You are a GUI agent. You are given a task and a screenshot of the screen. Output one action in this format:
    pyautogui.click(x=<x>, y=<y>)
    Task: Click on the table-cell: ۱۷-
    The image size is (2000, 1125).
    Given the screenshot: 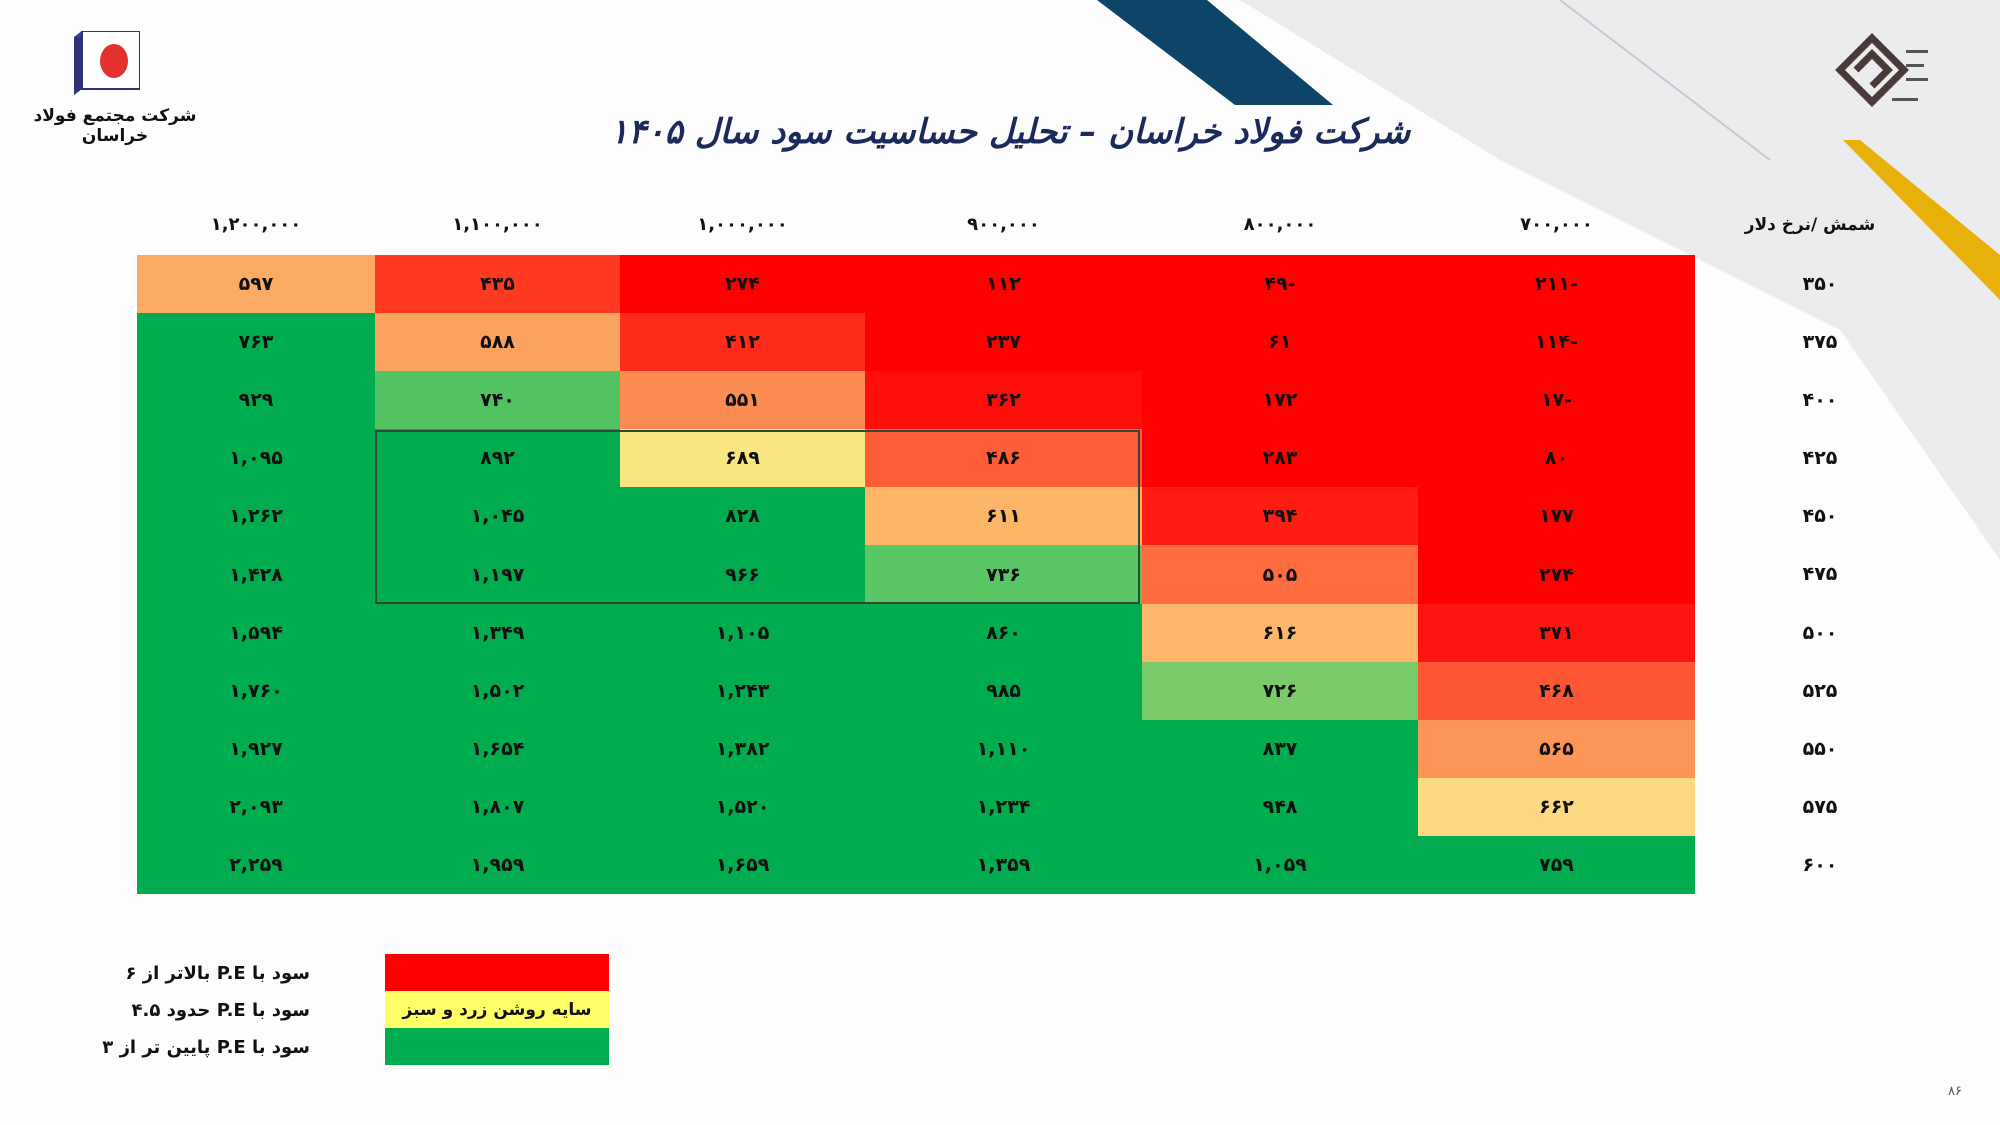 What is the action you would take?
    pyautogui.click(x=1556, y=400)
    